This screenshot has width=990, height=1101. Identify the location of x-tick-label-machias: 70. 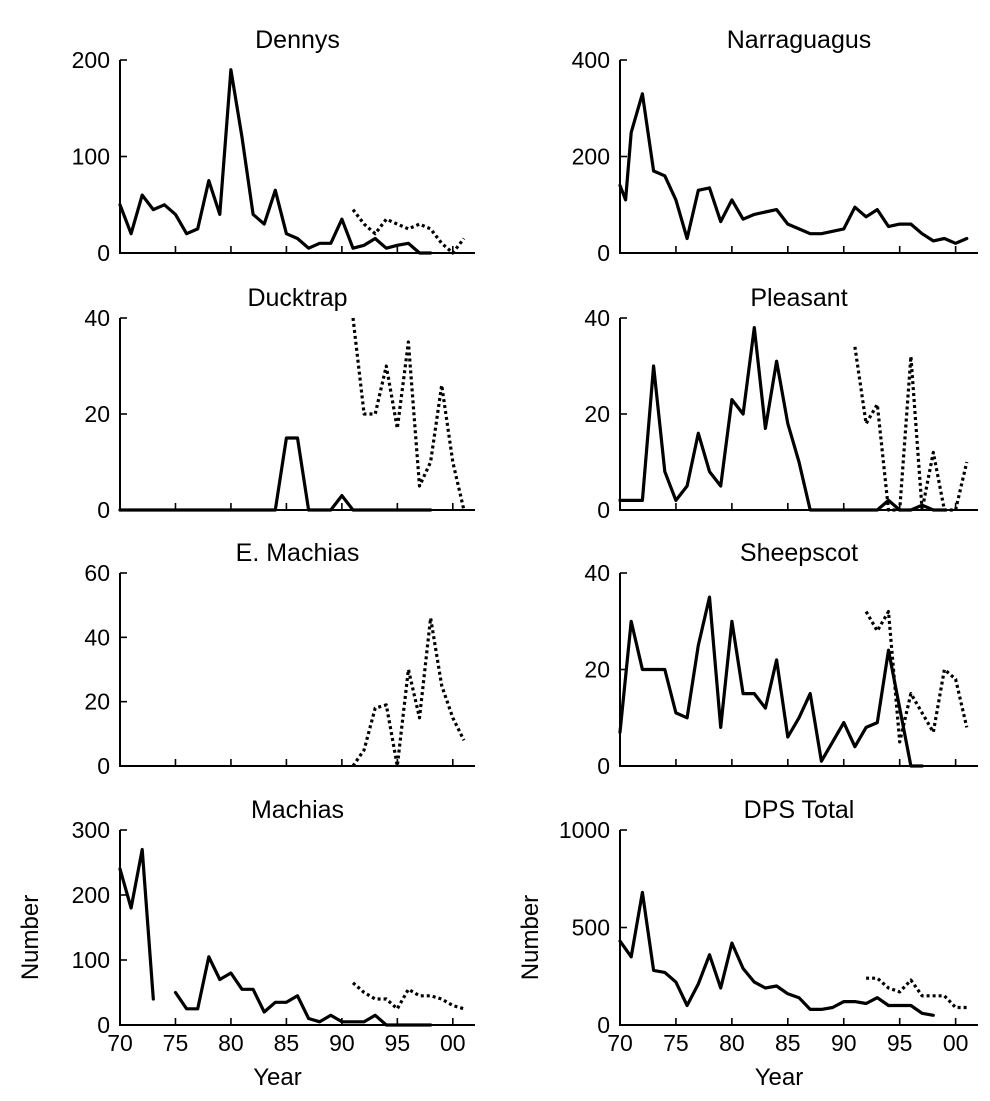
(120, 1043).